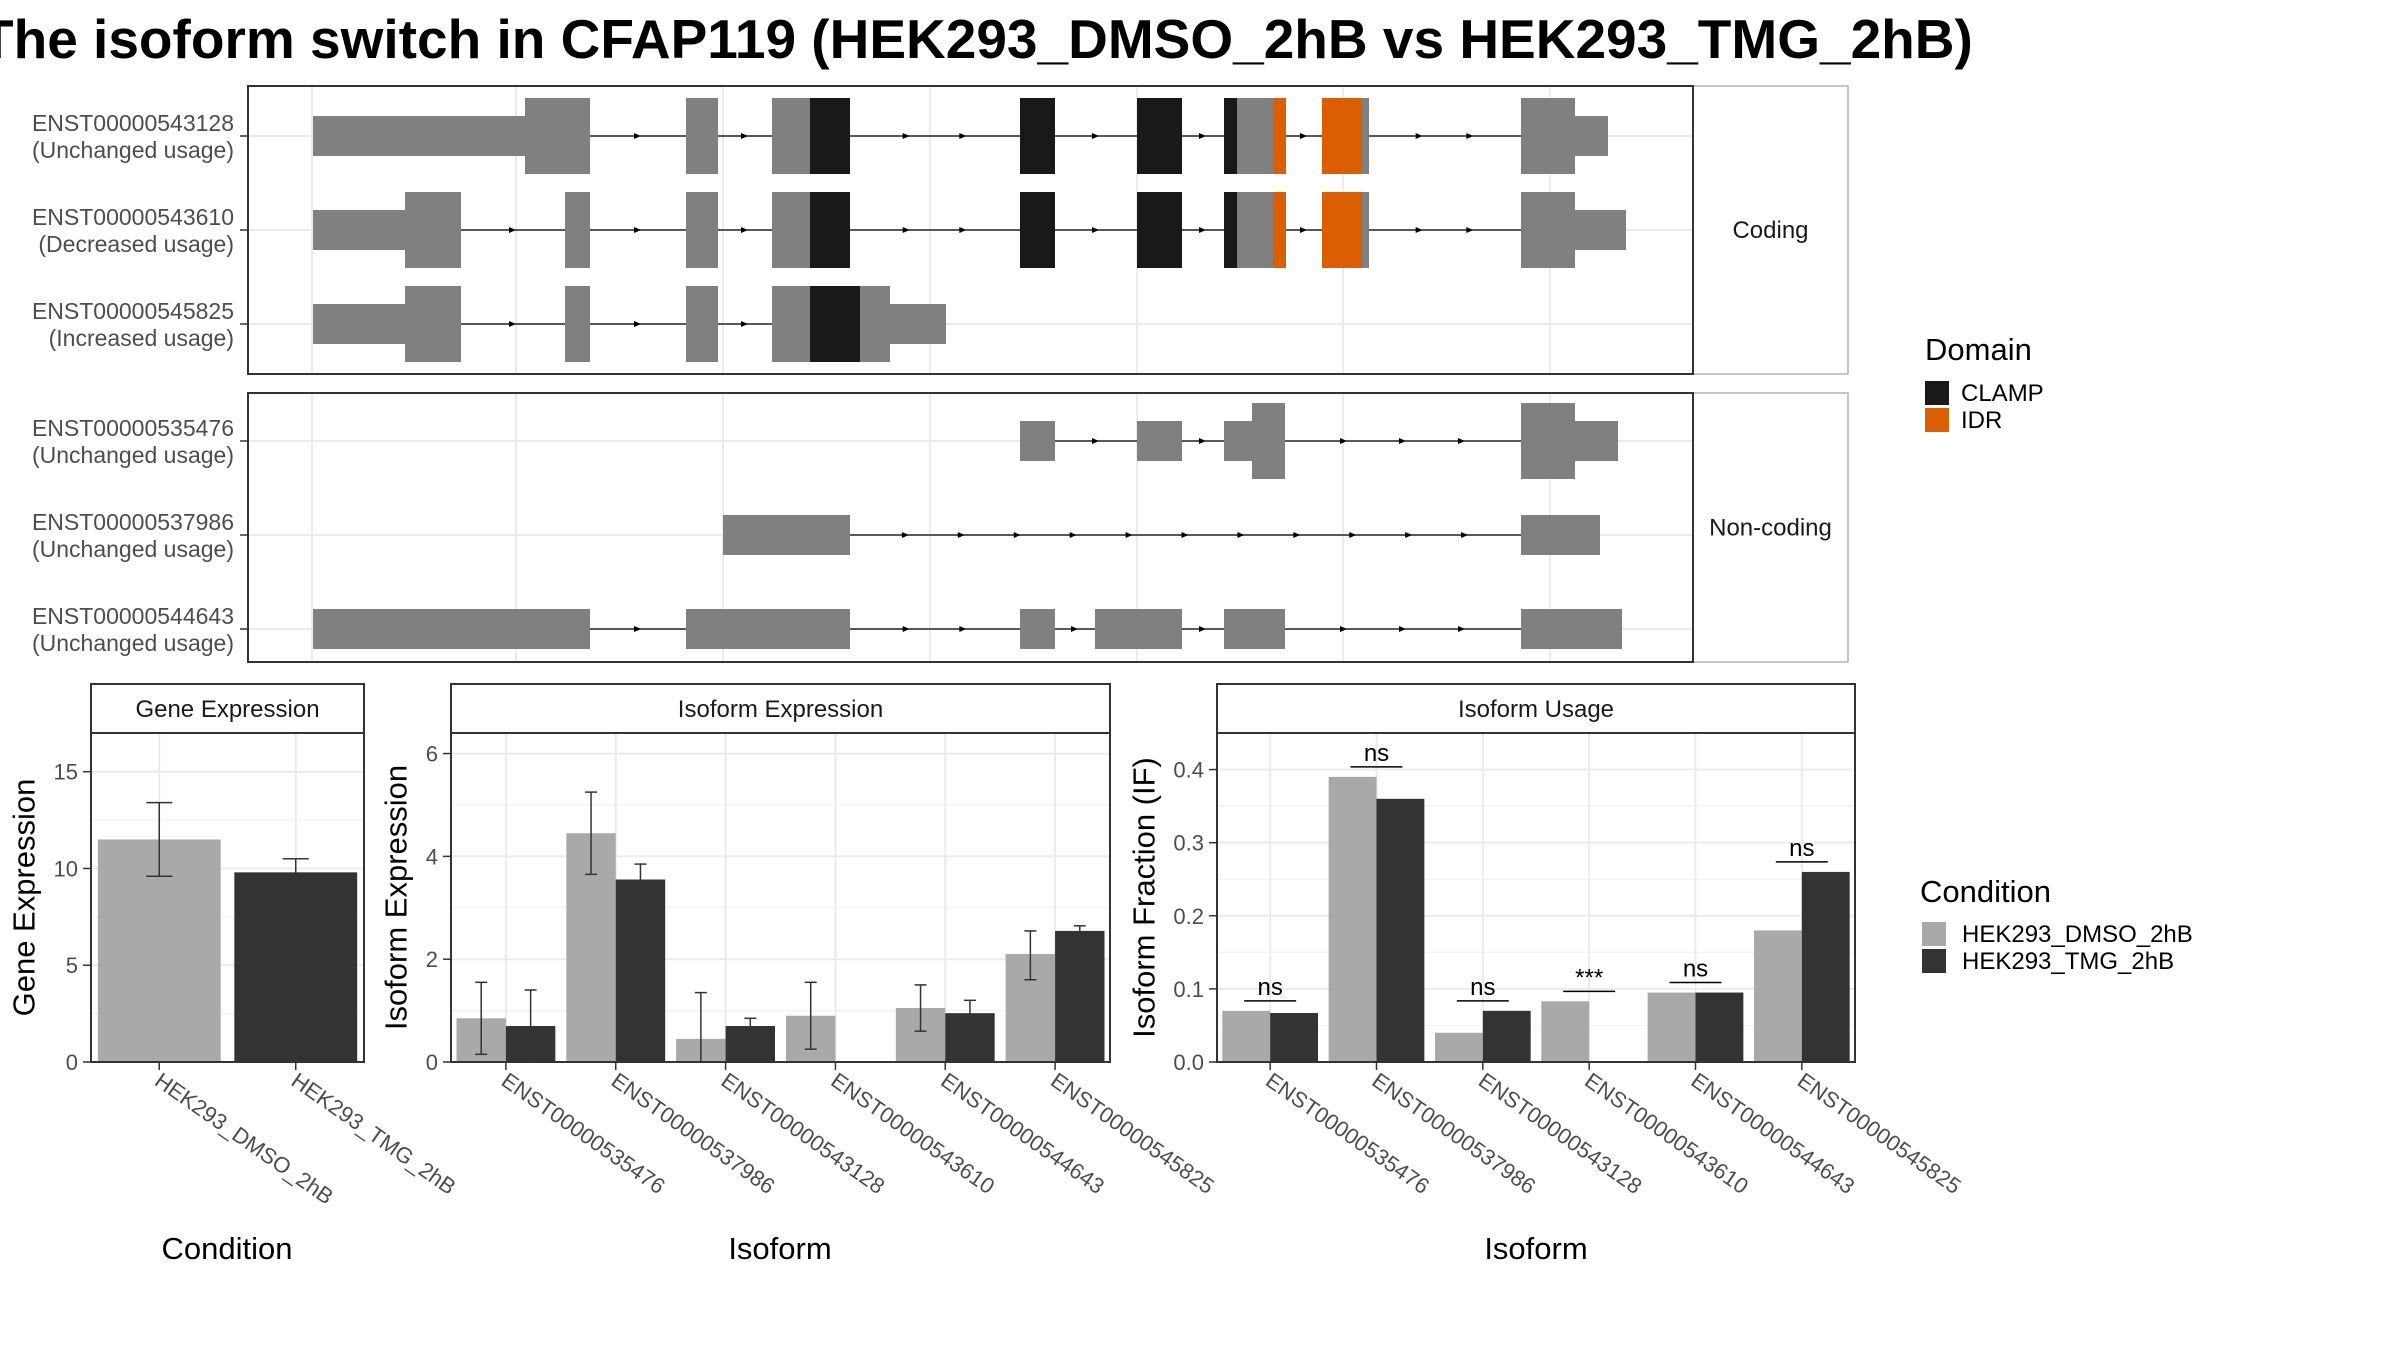 The height and width of the screenshot is (1350, 2400). Describe the element at coordinates (66, 772) in the screenshot. I see `y-tick-label: 15` at that location.